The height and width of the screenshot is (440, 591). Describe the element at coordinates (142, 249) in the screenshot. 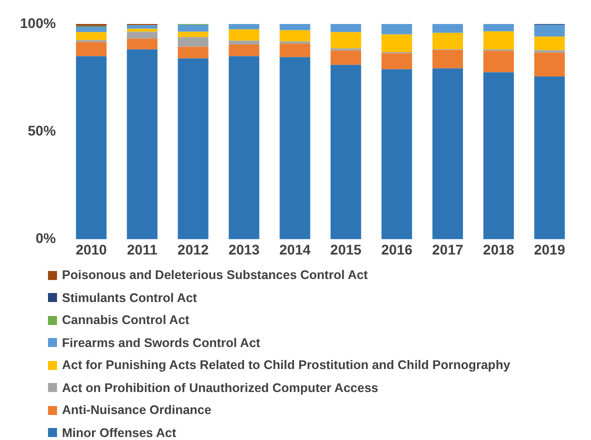

I see `x-tick-label: 2011` at that location.